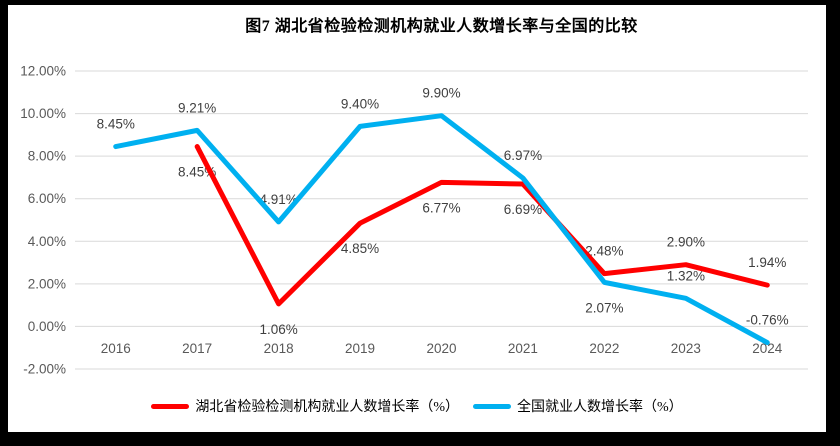 The image size is (840, 446). What do you see at coordinates (44, 369) in the screenshot?
I see `y-axis-tick-label: -2.00%` at bounding box center [44, 369].